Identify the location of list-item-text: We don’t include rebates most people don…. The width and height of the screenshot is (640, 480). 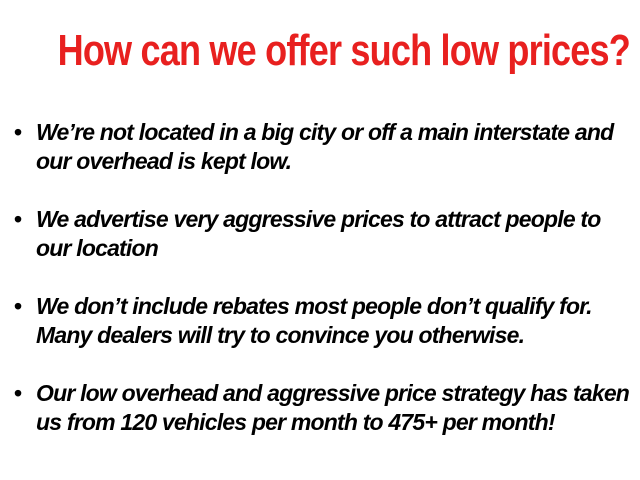
(314, 320).